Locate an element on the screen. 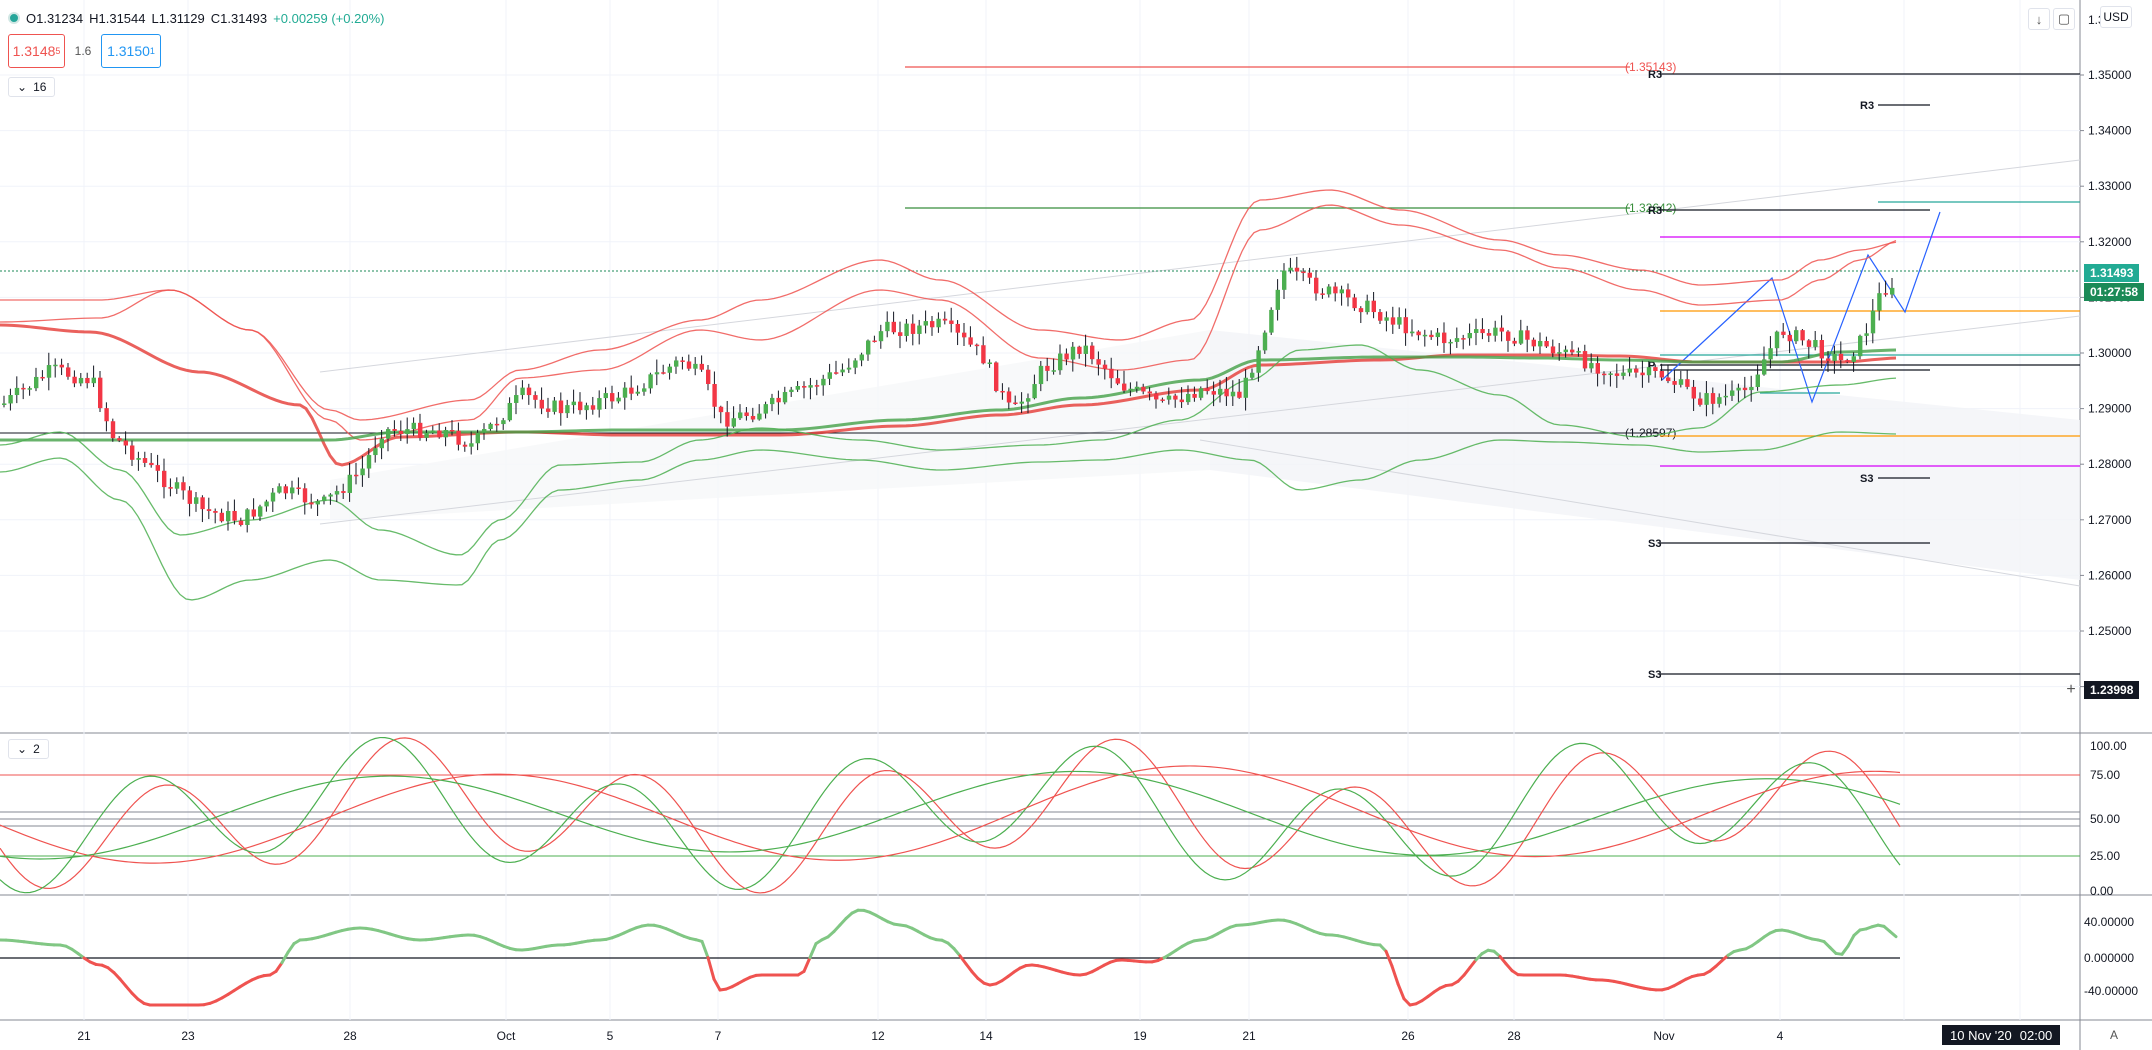 Image resolution: width=2152 pixels, height=1050 pixels. plus-icon: + is located at coordinates (2071, 689).